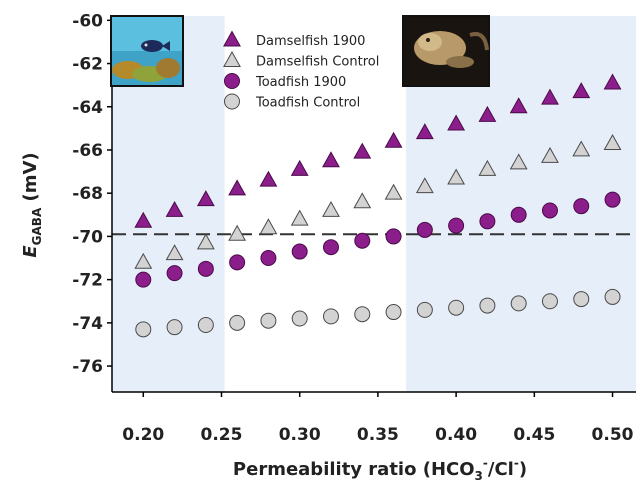  Describe the element at coordinates (300, 435) in the screenshot. I see `x-tick-label: 0.30` at that location.